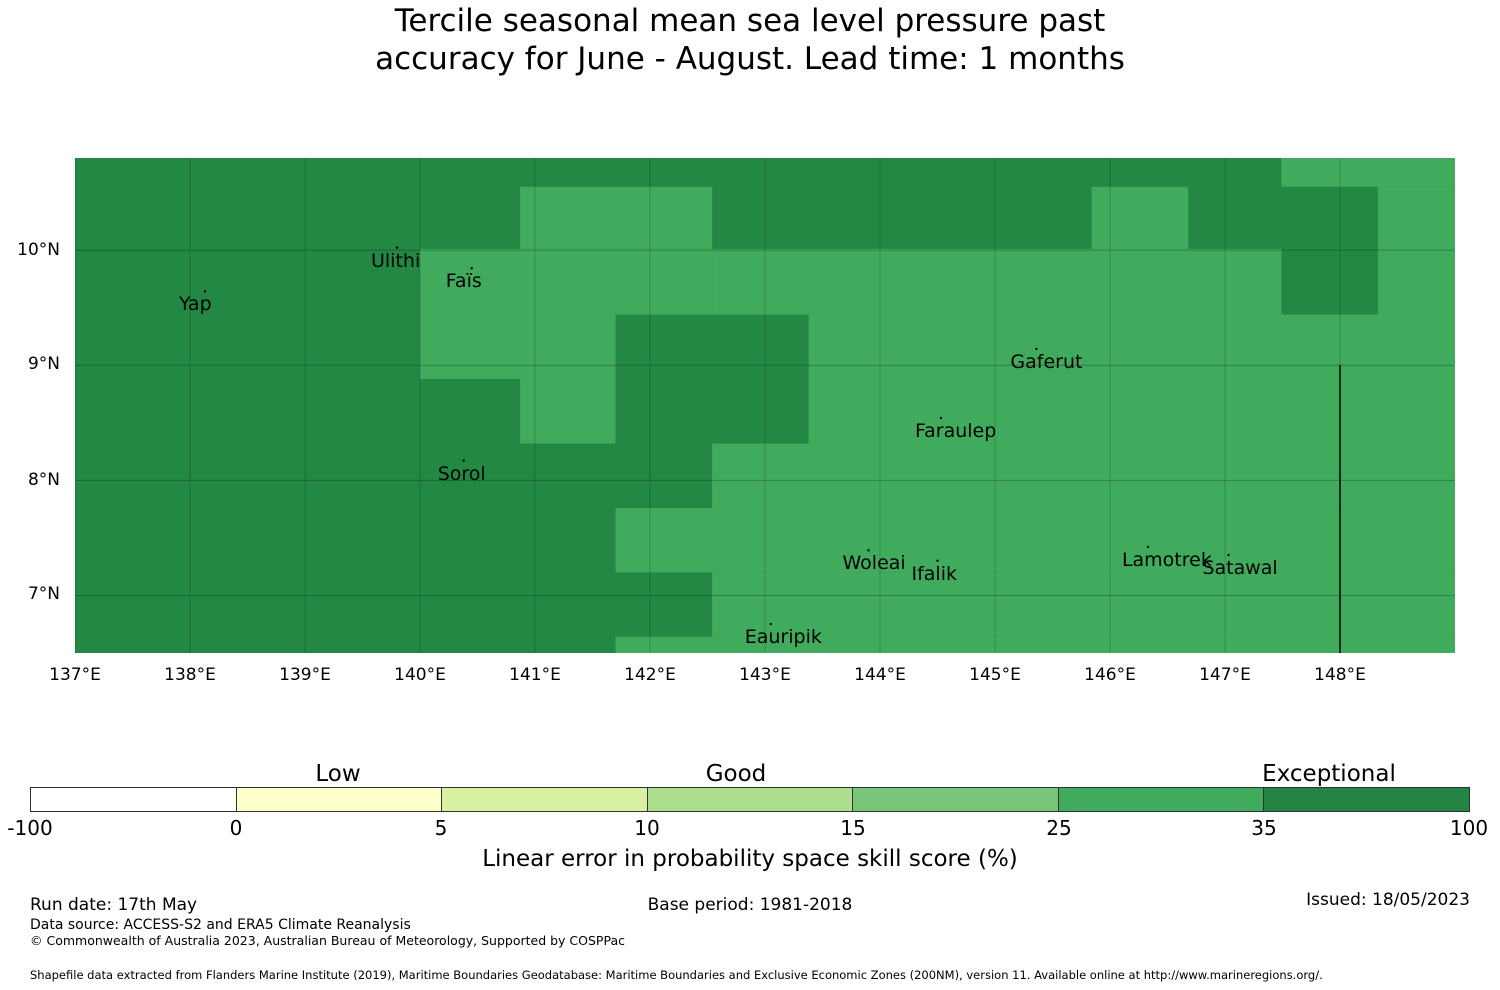  Describe the element at coordinates (43, 364) in the screenshot. I see `lat-tick: 9°N` at that location.